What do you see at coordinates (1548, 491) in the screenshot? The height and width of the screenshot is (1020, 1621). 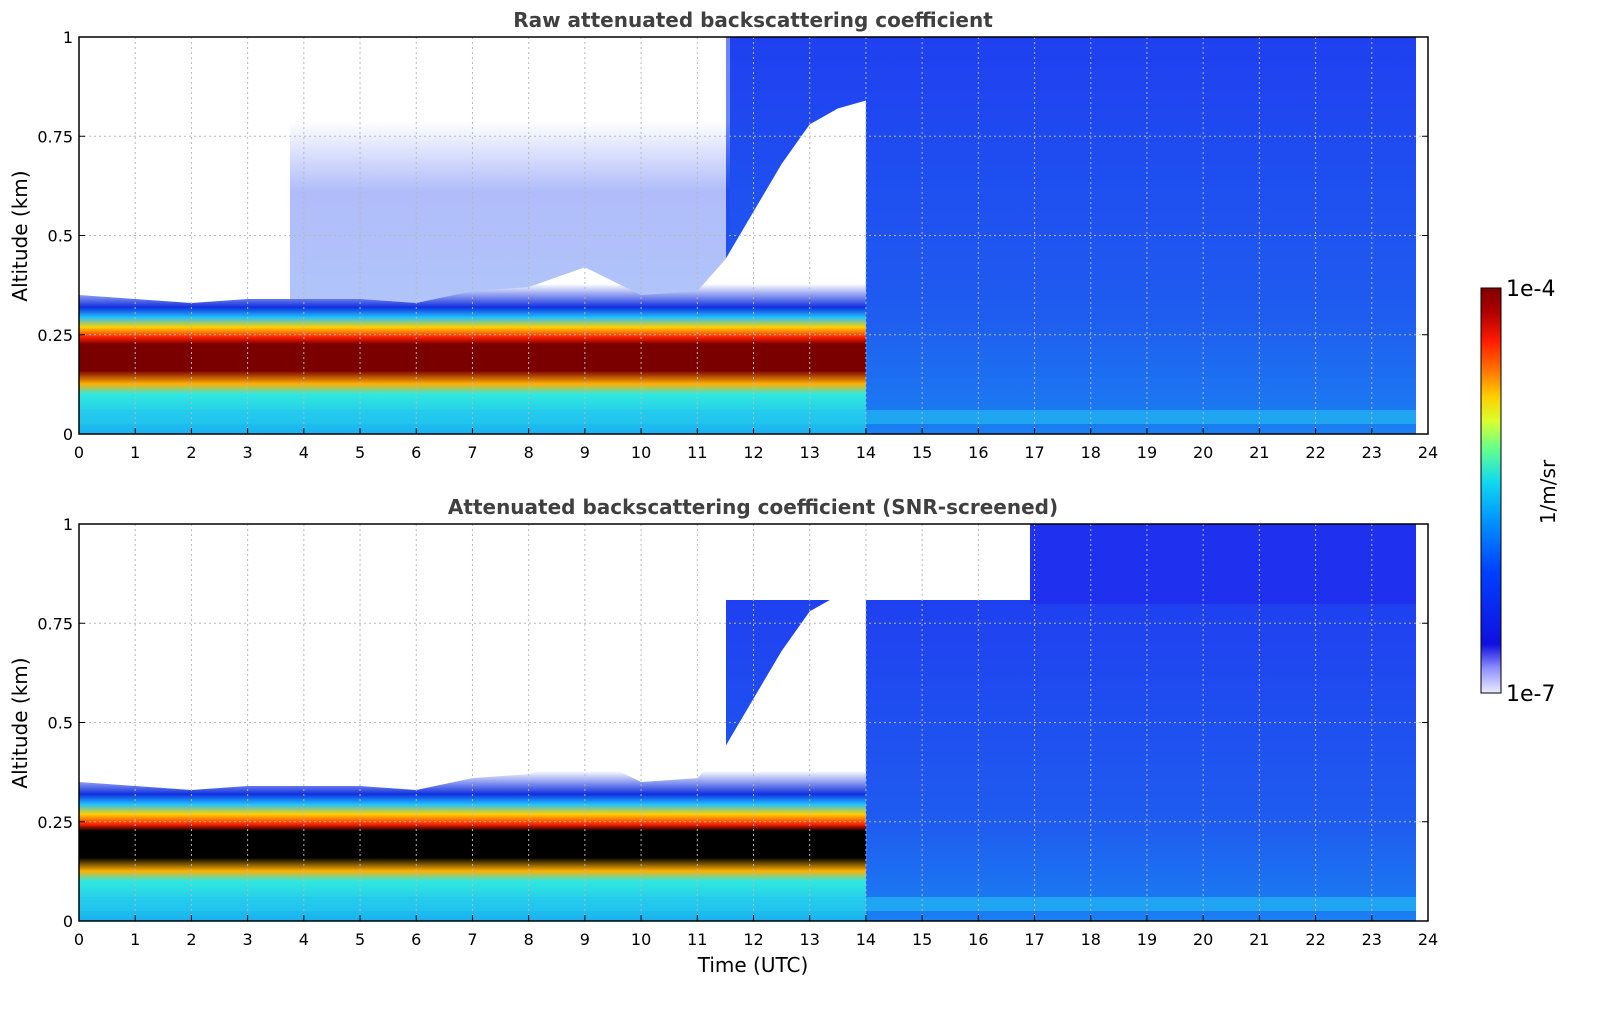 I see `colorbar-unit-label: 1/m/sr` at bounding box center [1548, 491].